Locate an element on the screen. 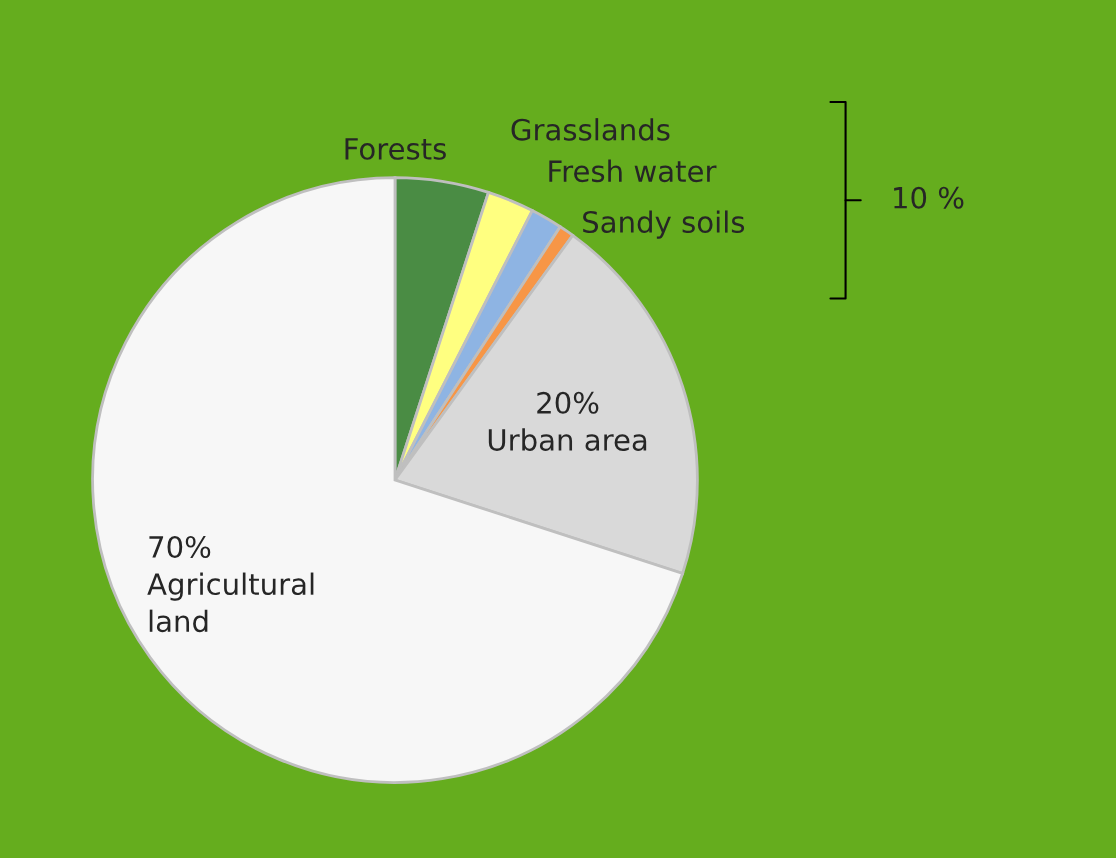 The height and width of the screenshot is (858, 1116). slice-label: Grasslands is located at coordinates (590, 129).